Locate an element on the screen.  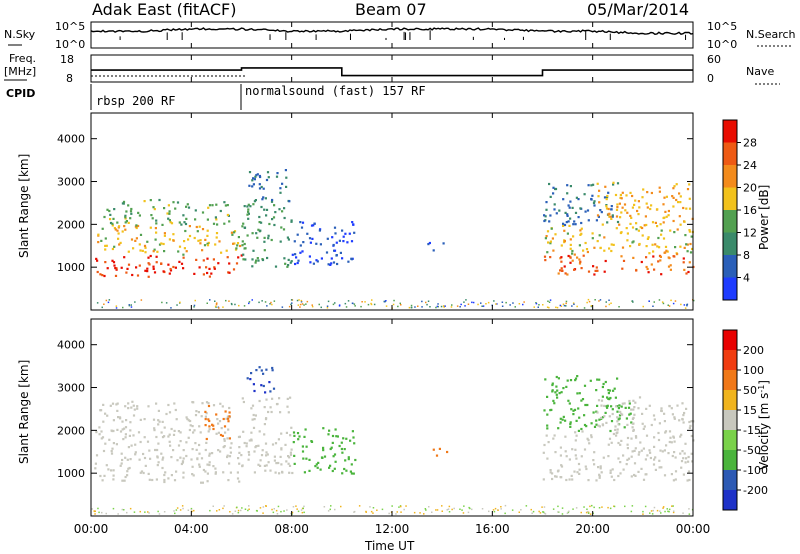
cpid-segment-1: rbsp 200 RF is located at coordinates (135, 101).